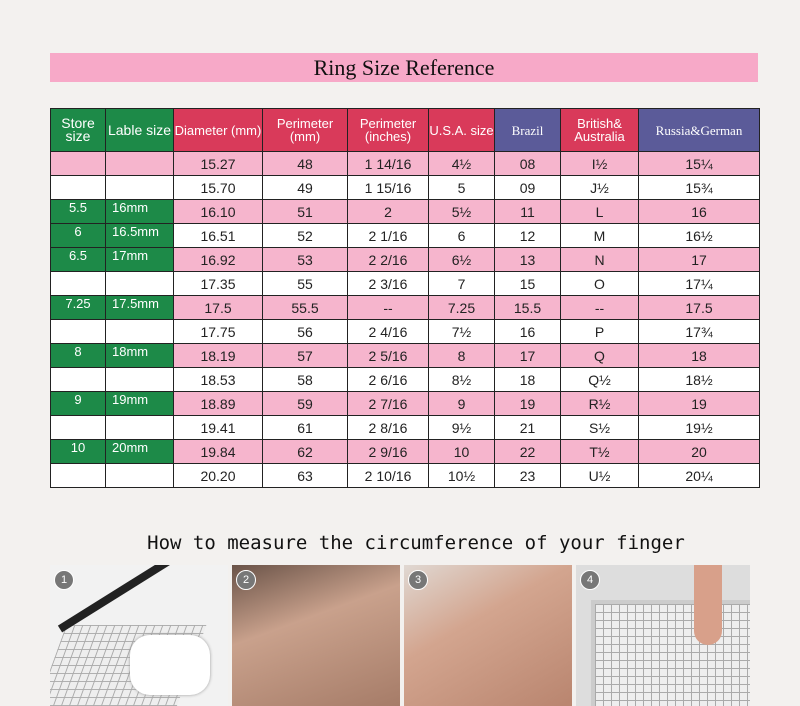 This screenshot has width=800, height=706. I want to click on table-cell: 61, so click(305, 427).